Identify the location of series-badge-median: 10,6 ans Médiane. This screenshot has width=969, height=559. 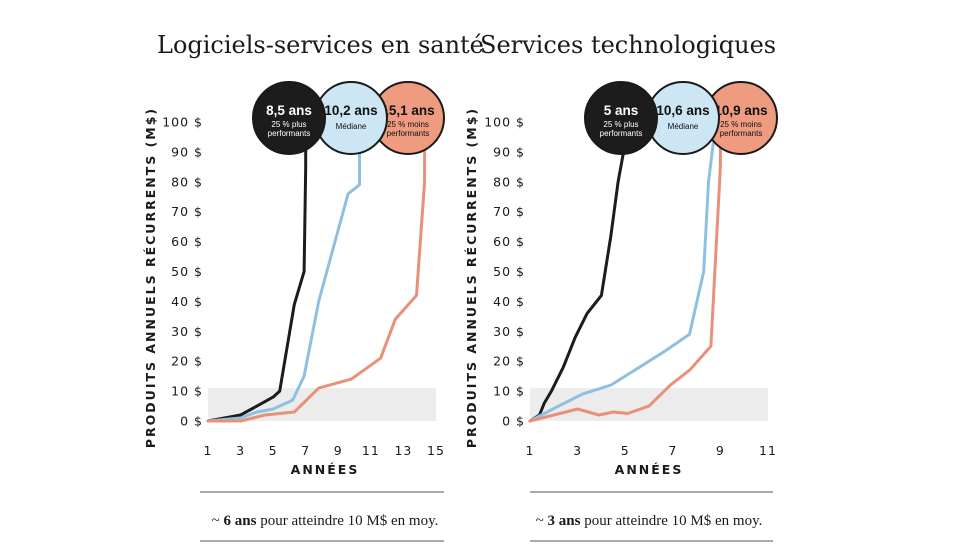
(683, 118).